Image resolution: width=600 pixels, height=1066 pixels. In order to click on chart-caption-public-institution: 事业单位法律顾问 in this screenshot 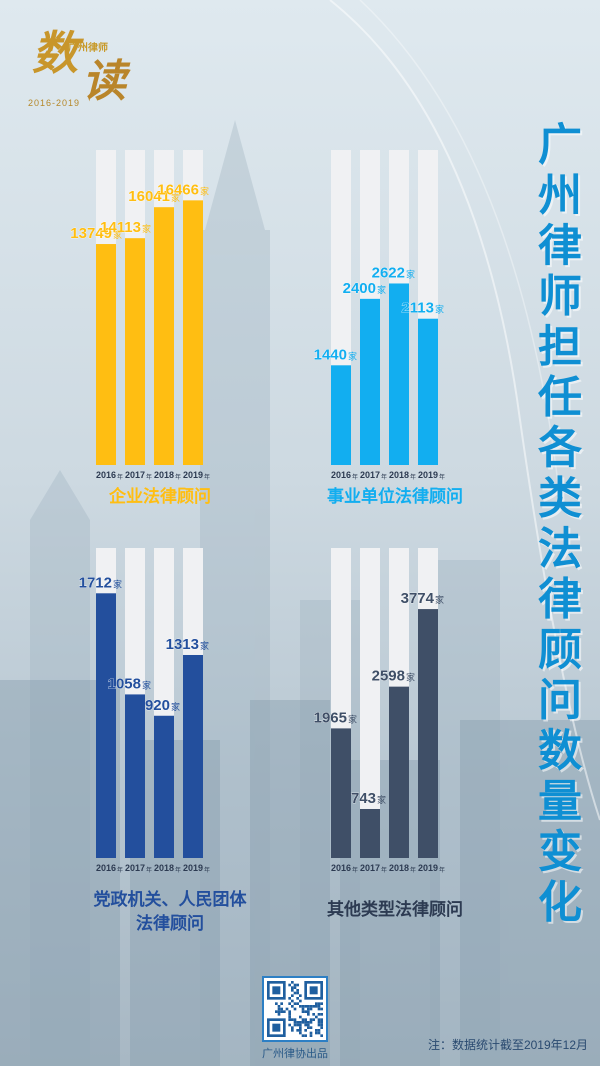, I will do `click(395, 496)`.